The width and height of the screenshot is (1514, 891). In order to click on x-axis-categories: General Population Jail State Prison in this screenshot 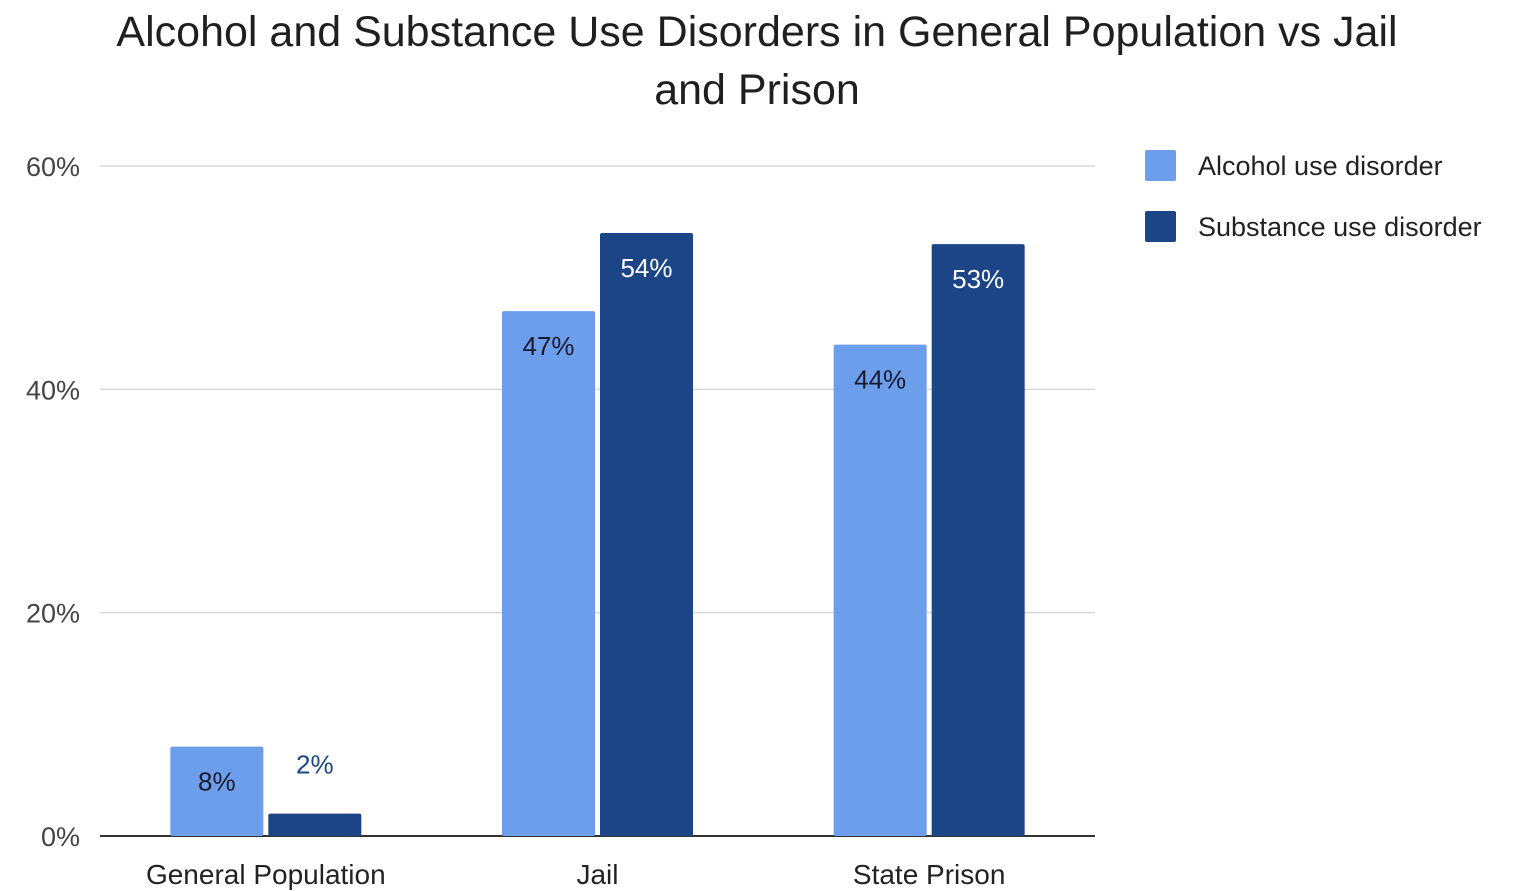, I will do `click(575, 874)`.